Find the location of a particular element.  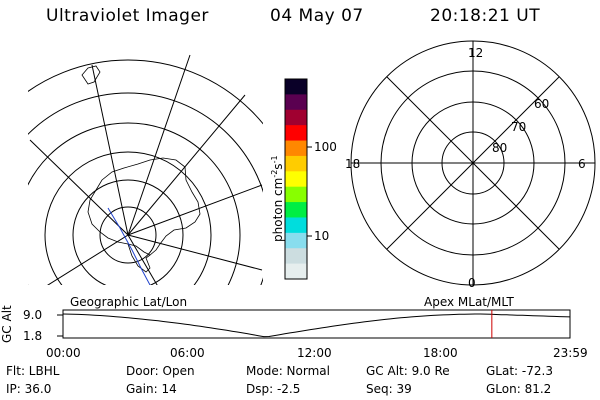

antarctica-coastline is located at coordinates (144, 206).